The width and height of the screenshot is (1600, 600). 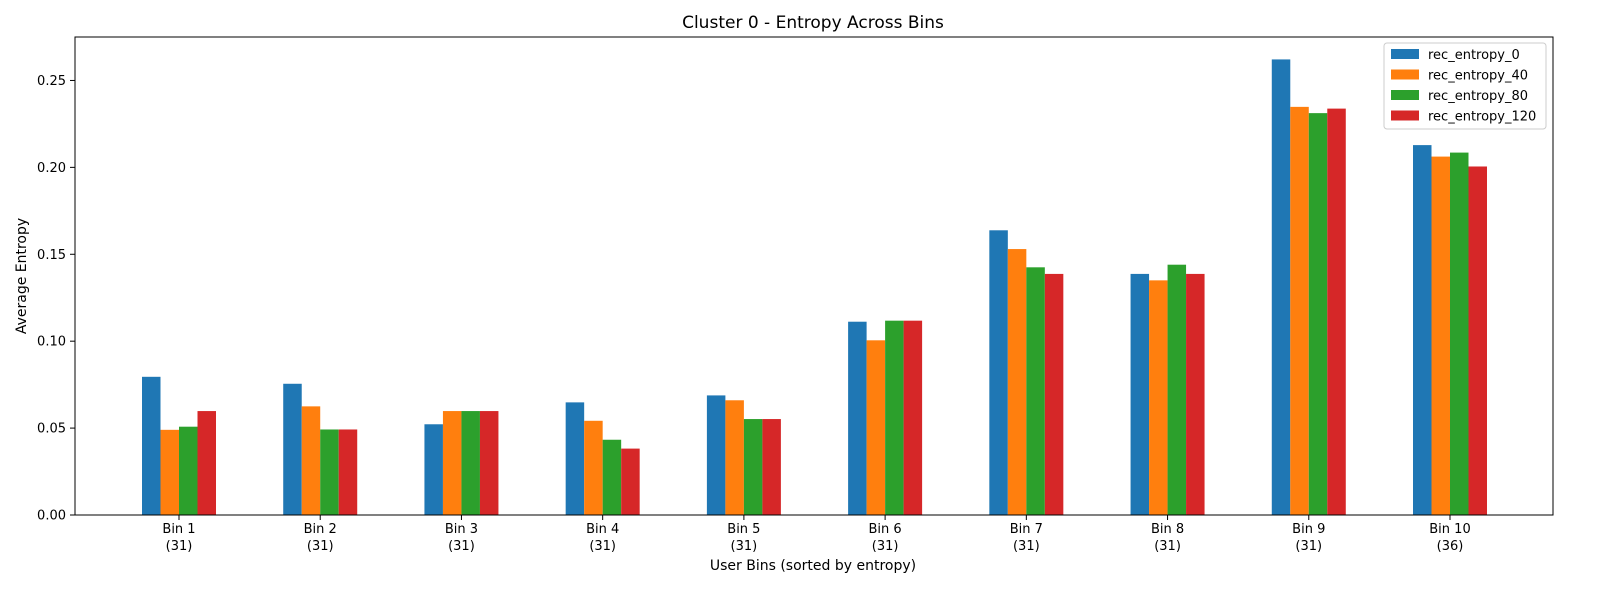 What do you see at coordinates (602, 529) in the screenshot?
I see `x-tick-label: Bin 4` at bounding box center [602, 529].